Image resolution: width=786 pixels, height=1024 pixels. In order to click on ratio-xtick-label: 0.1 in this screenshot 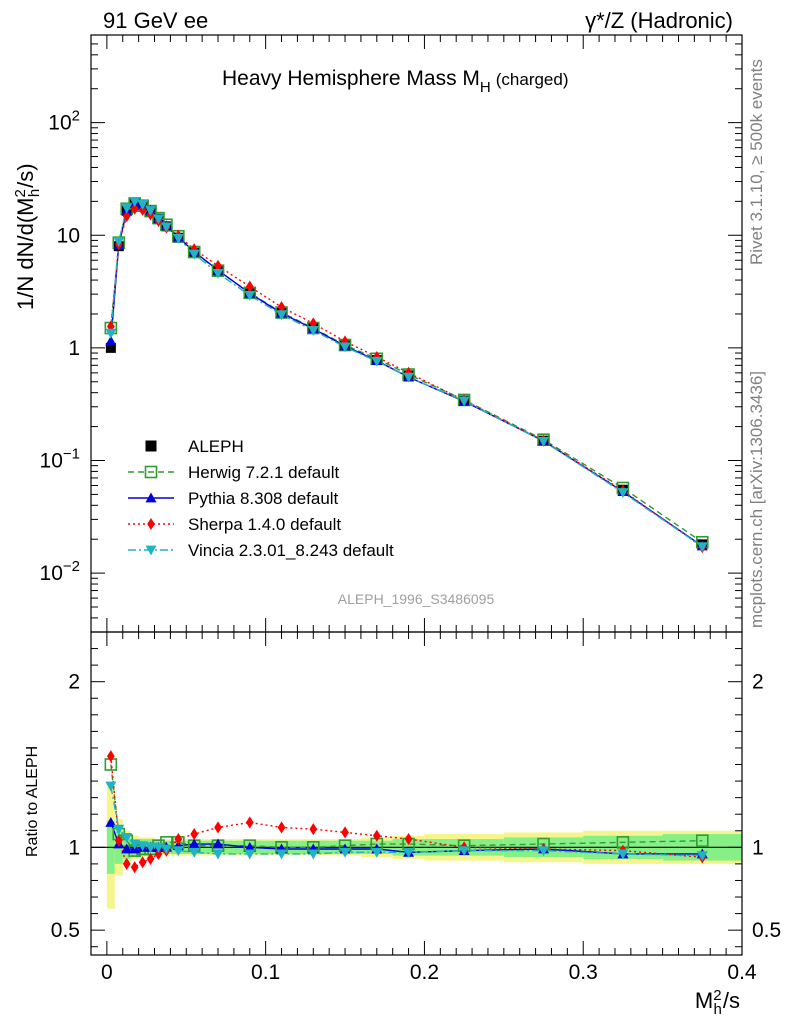, I will do `click(265, 972)`.